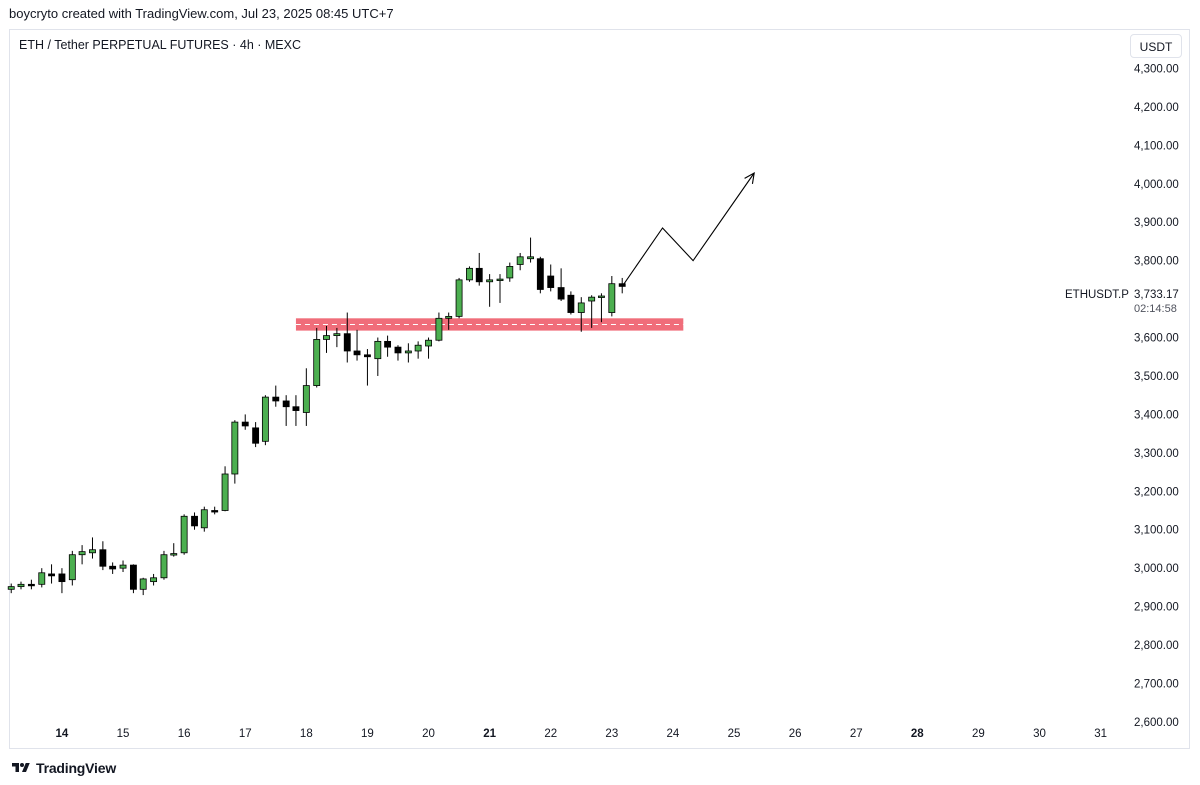 The height and width of the screenshot is (785, 1200). I want to click on price-tick-label: 3,400.00, so click(1156, 415).